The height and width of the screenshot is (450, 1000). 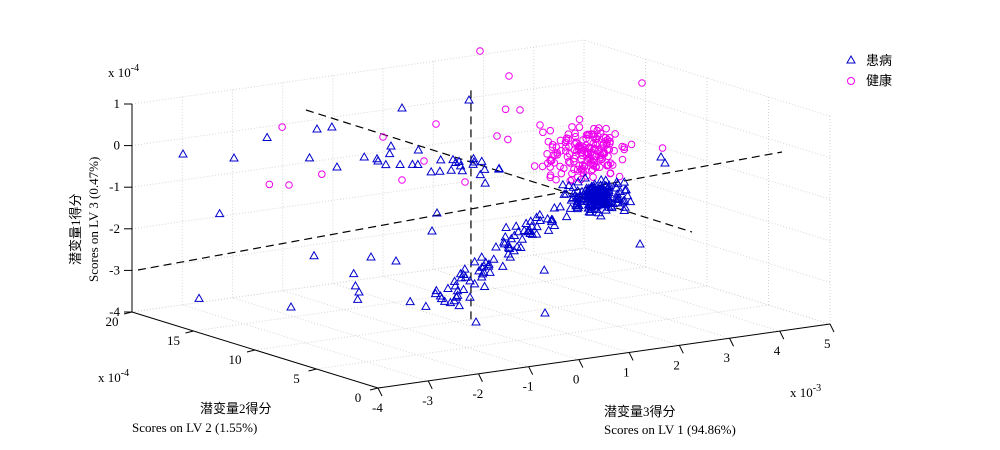 I want to click on x-axis-line, so click(x=604, y=356).